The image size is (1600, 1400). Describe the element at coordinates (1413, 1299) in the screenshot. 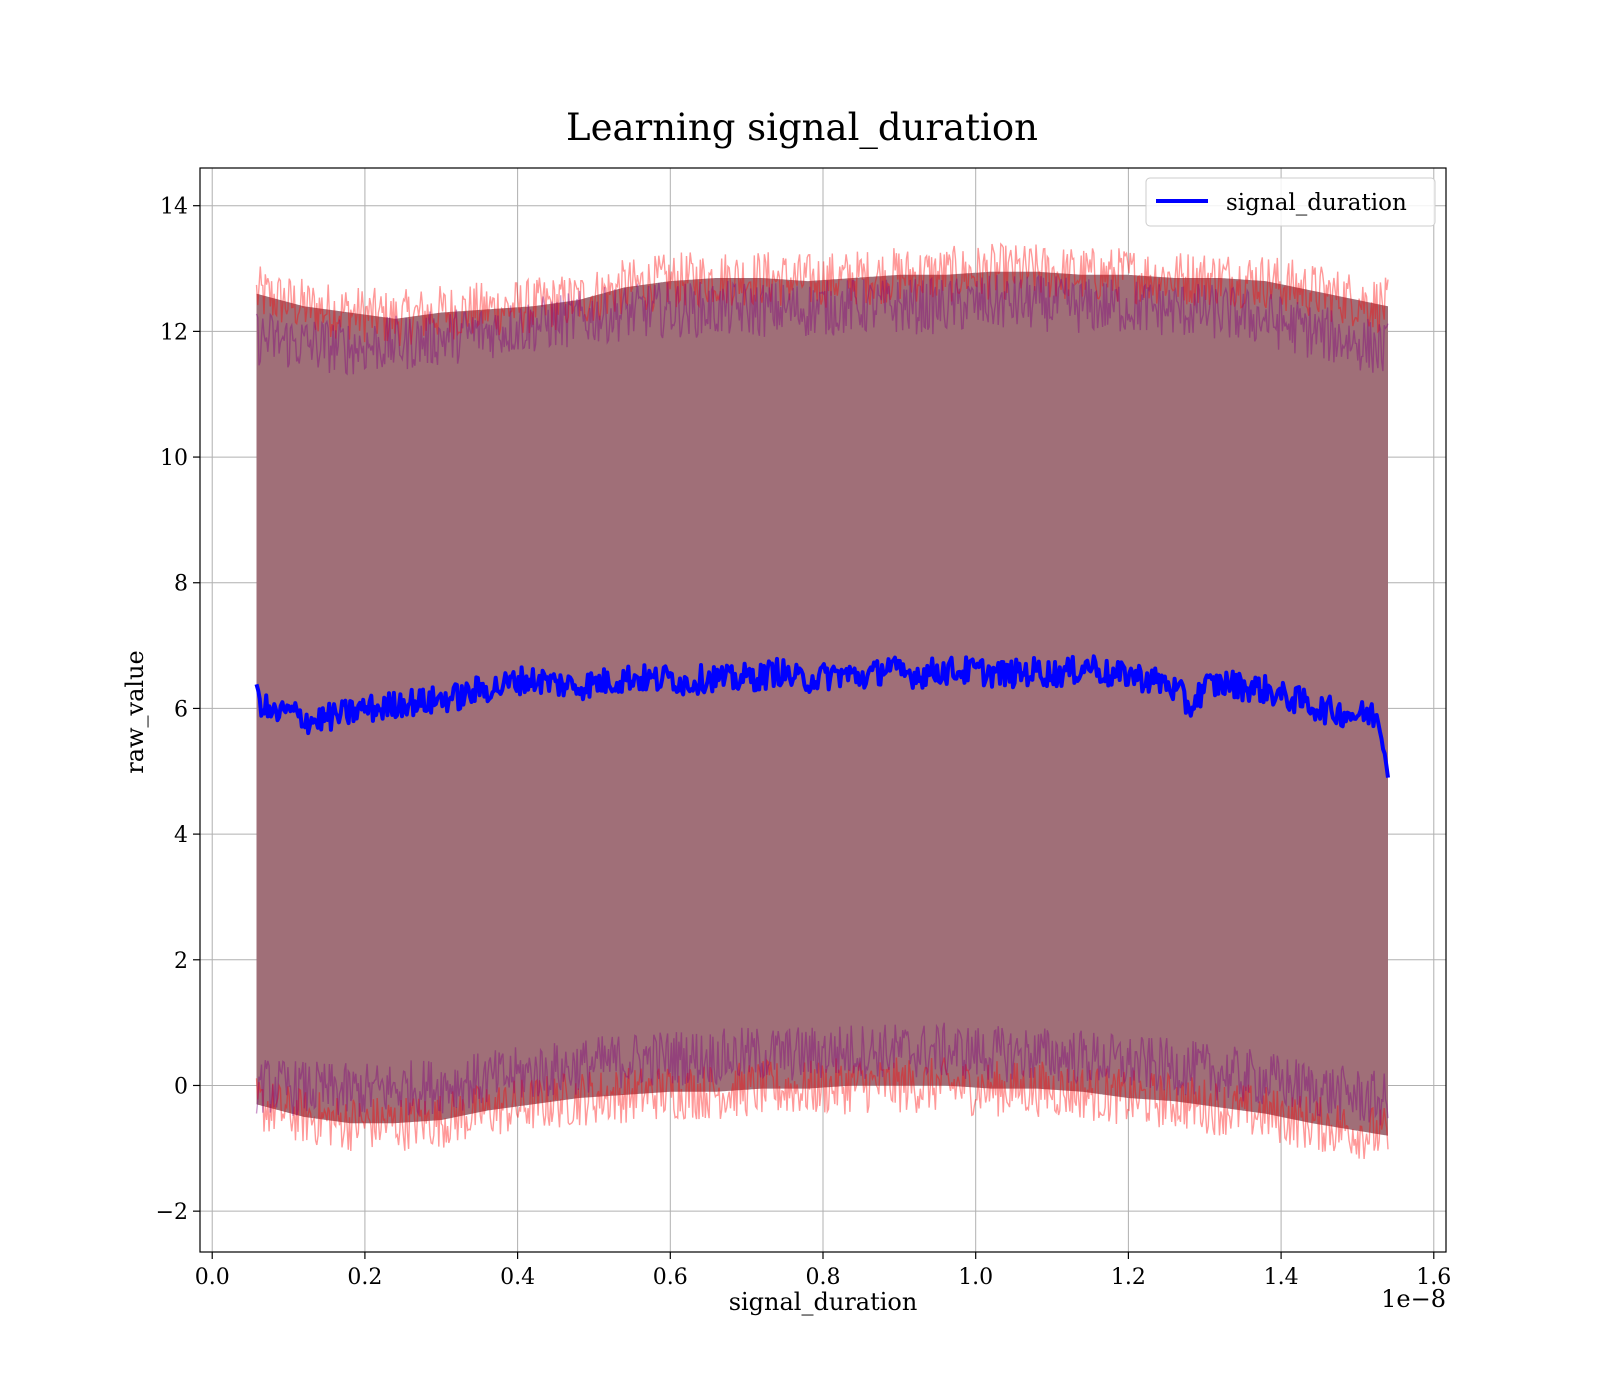

I see `x-offset-label: 1e−8` at that location.